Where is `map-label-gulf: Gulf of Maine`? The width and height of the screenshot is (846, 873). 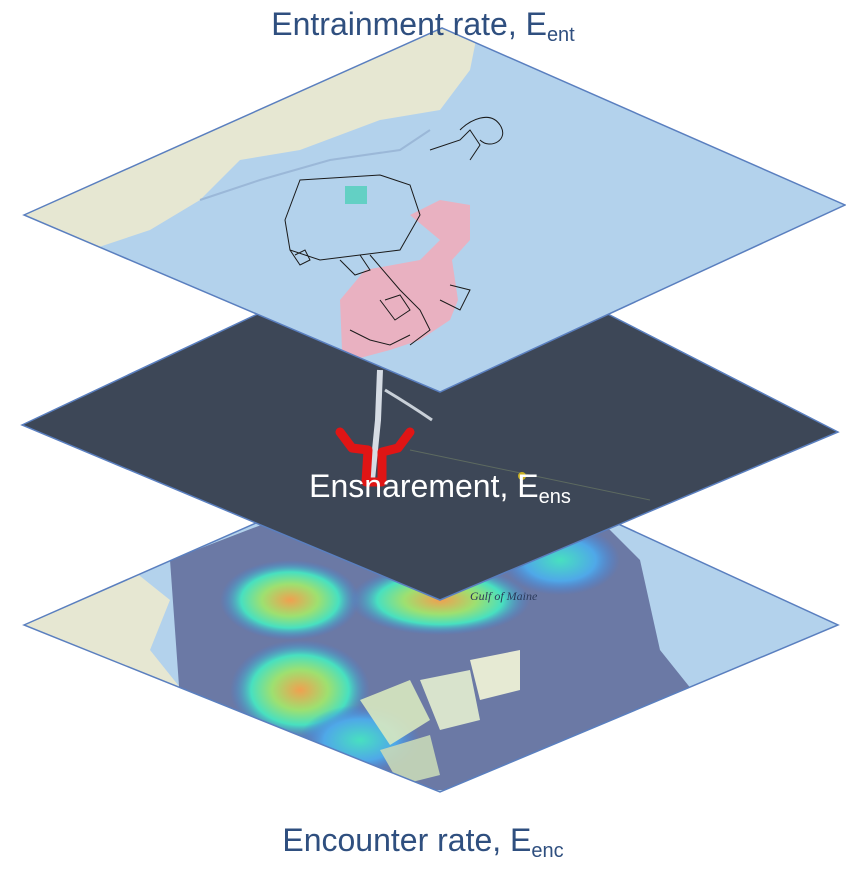
map-label-gulf: Gulf of Maine is located at coordinates (504, 596).